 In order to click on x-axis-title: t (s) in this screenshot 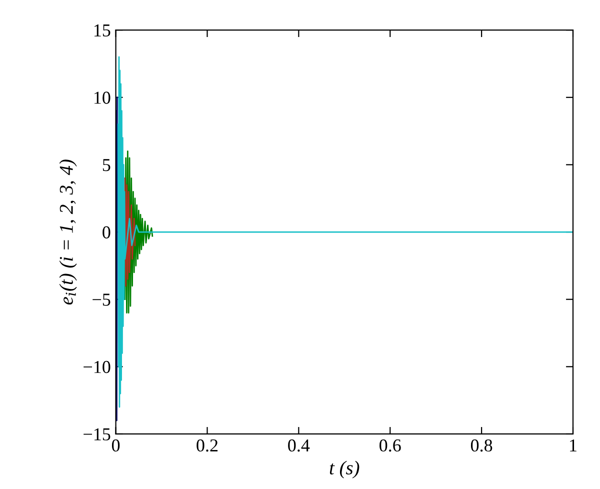, I will do `click(345, 469)`.